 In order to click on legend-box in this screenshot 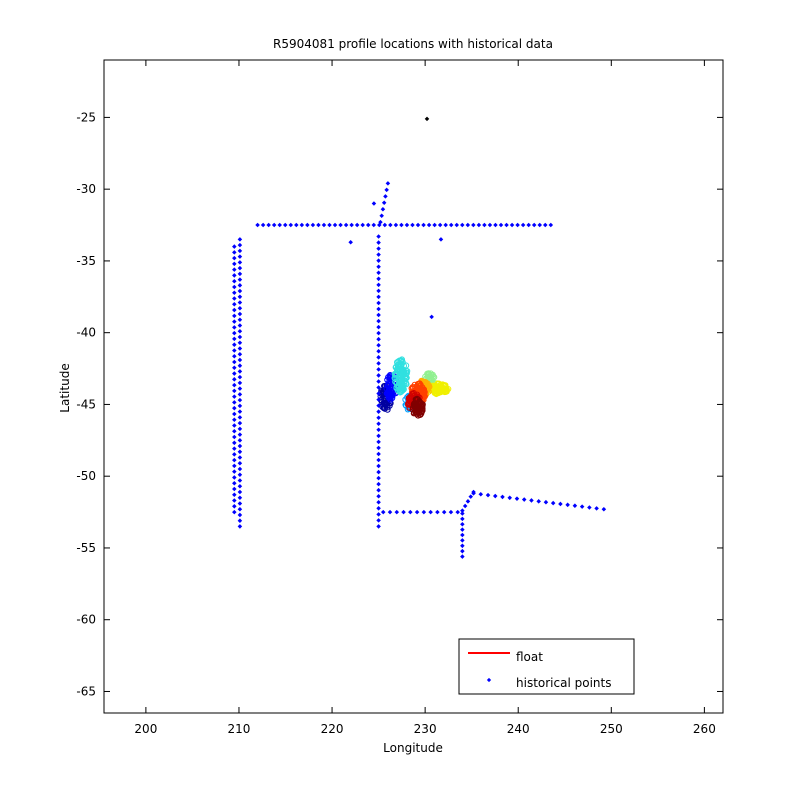, I will do `click(546, 666)`.